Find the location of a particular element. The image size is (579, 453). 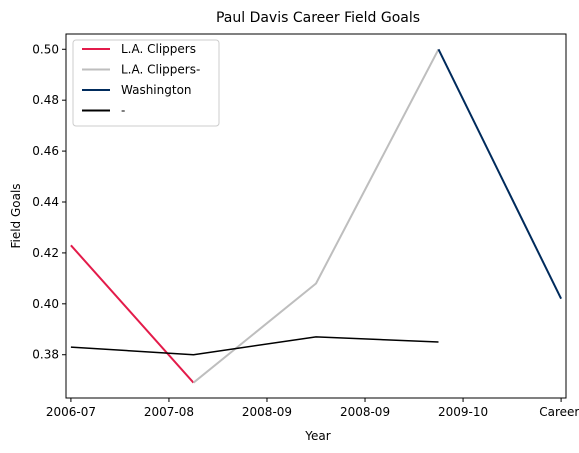

y-tick-label: 0.50 is located at coordinates (45, 49).